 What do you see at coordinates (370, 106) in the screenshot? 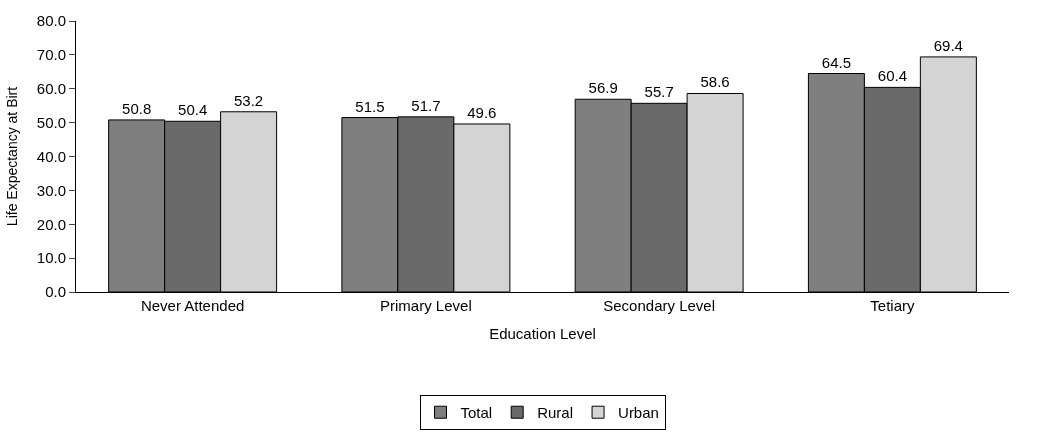
I see `data-label: 51.5` at bounding box center [370, 106].